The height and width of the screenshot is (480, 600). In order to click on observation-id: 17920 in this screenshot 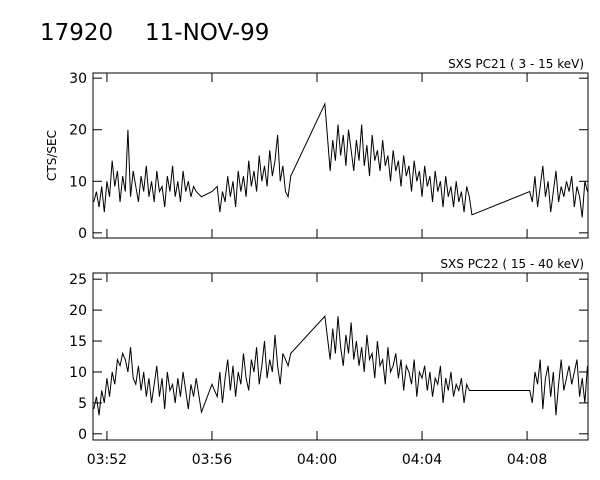, I will do `click(76, 33)`.